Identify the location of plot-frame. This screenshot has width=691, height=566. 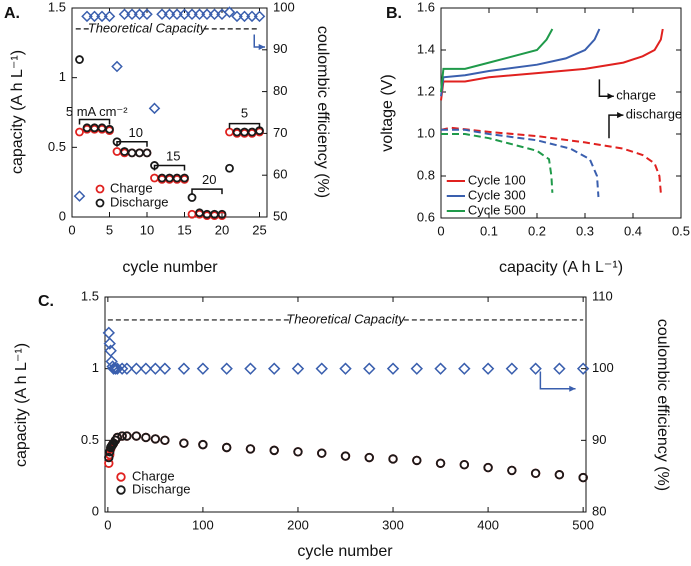
(169, 112).